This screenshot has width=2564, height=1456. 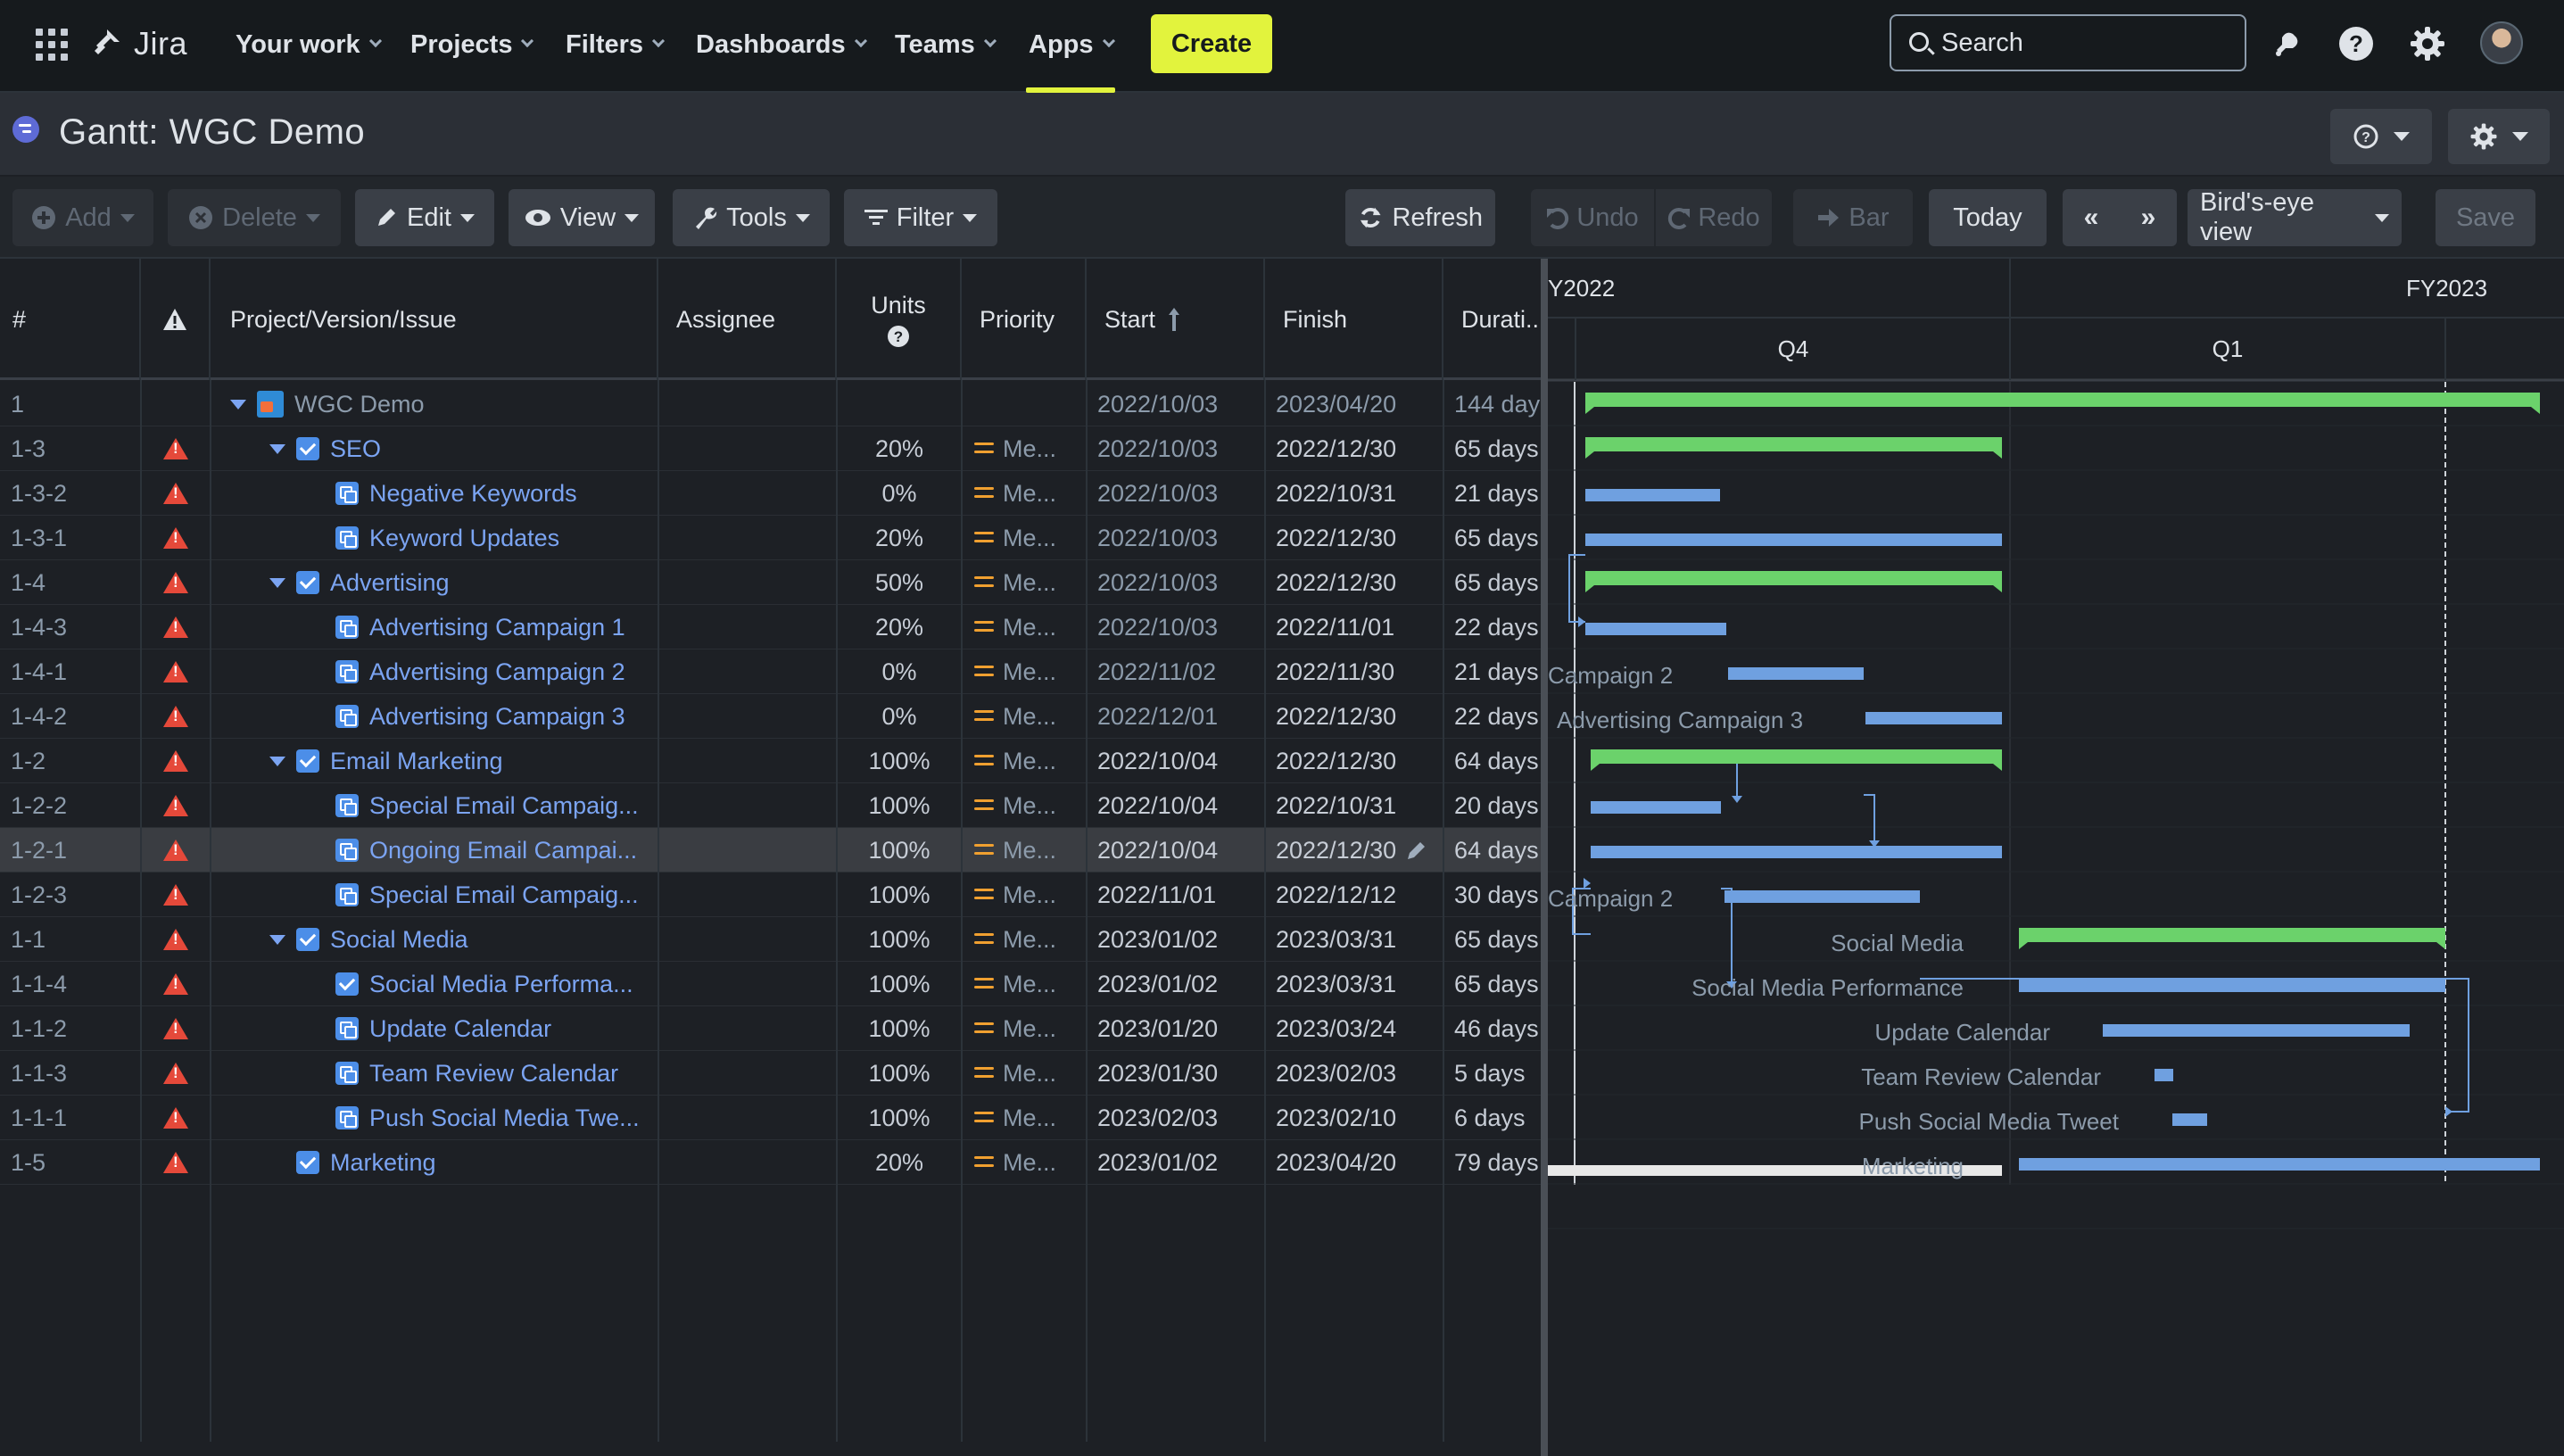 I want to click on issue-link: Keyword Updates, so click(x=465, y=538).